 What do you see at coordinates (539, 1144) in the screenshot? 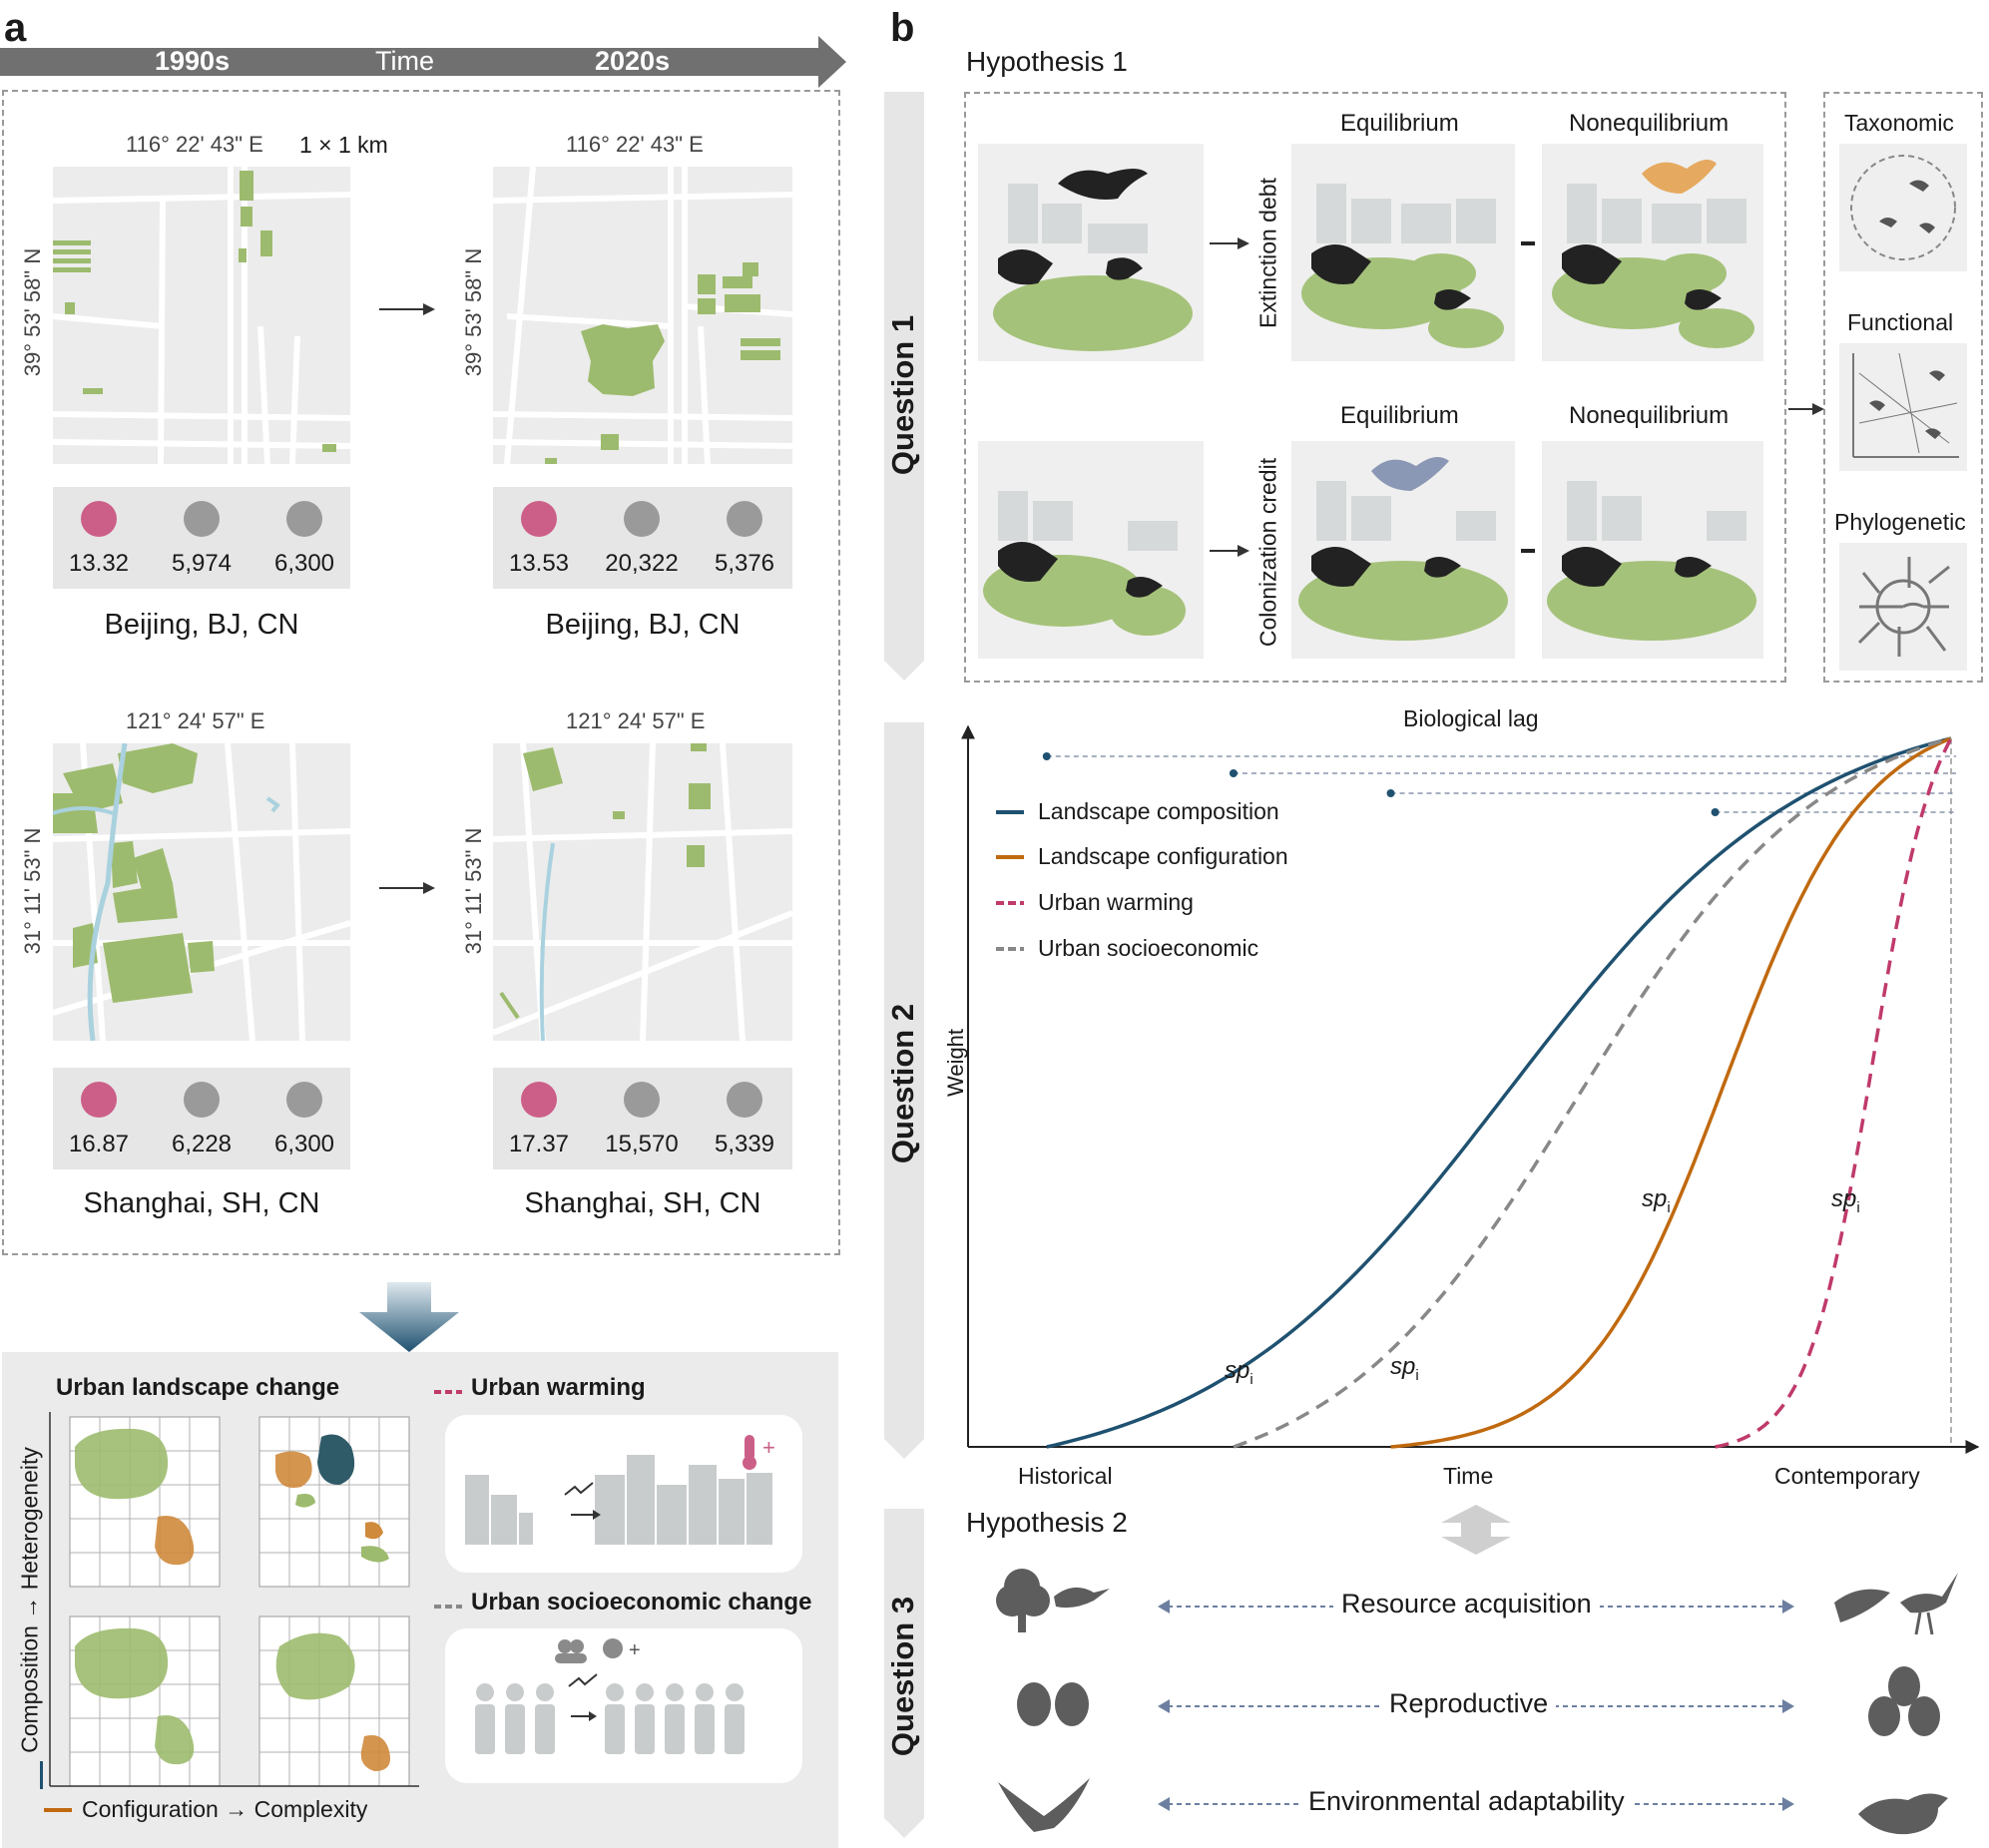
I see `temperature-value: 17.37` at bounding box center [539, 1144].